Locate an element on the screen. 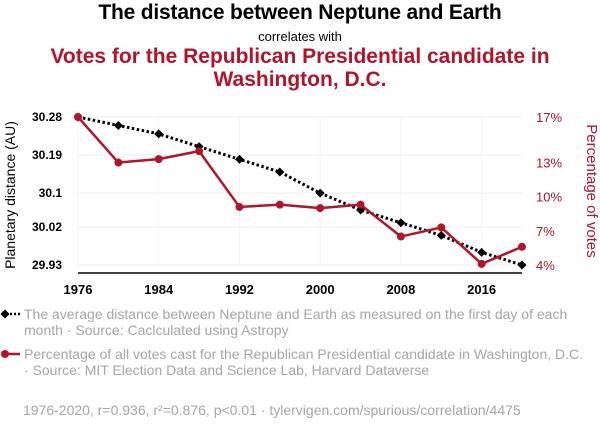 The height and width of the screenshot is (430, 600). chart-title-primary: The distance between Neptune and Earth is located at coordinates (300, 12).